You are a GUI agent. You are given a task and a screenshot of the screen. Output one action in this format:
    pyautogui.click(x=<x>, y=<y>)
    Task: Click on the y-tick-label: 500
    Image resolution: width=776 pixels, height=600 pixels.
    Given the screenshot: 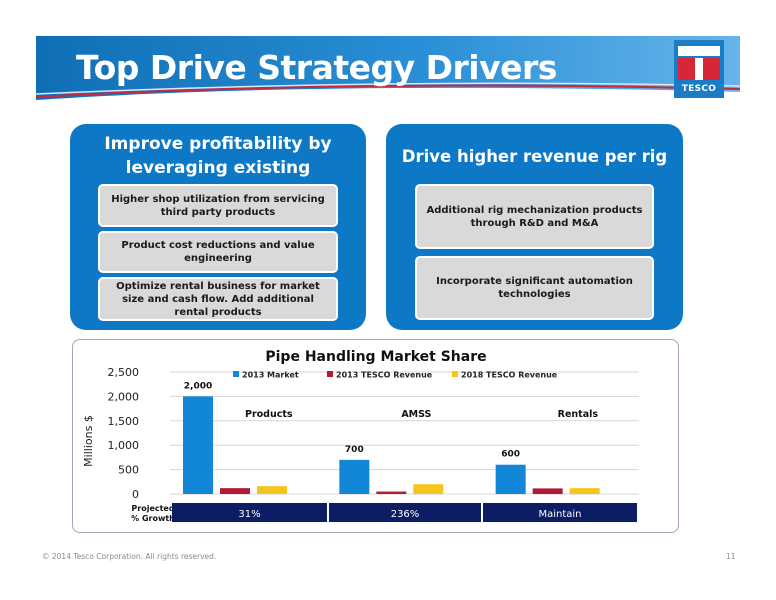 What is the action you would take?
    pyautogui.click(x=128, y=470)
    